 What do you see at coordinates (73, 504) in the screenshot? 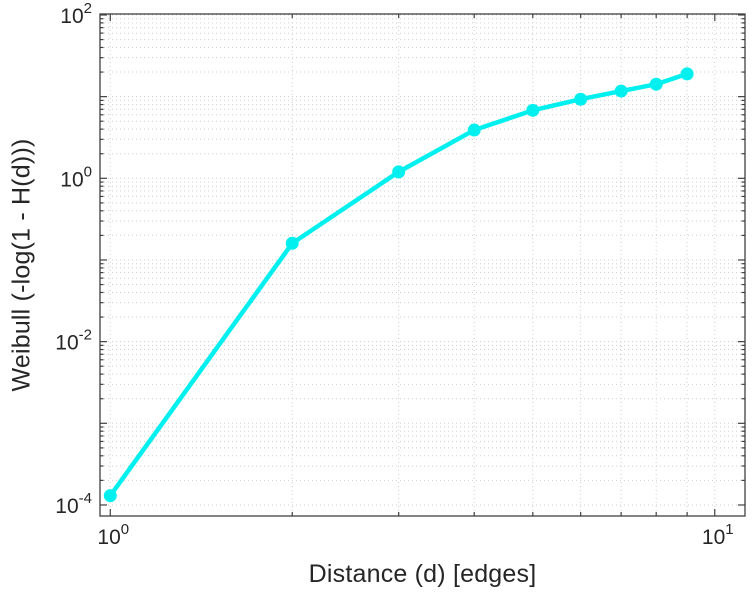
I see `y-tick-label: 10⁻⁴` at bounding box center [73, 504].